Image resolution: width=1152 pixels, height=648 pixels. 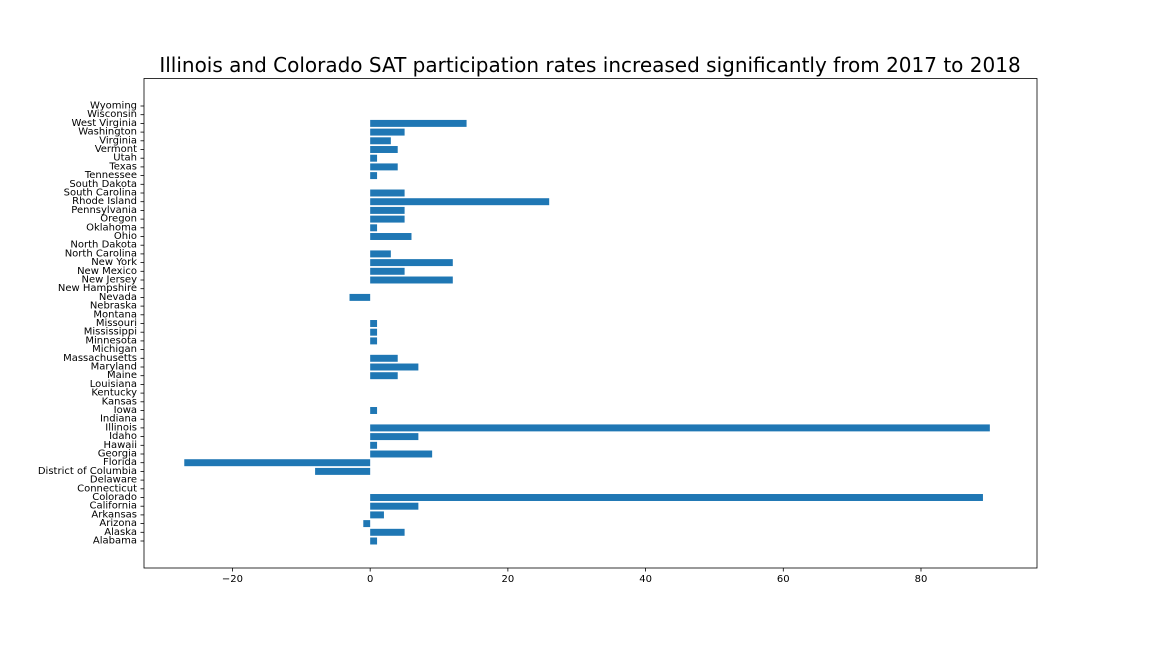 I want to click on bar-alaska, so click(x=387, y=532).